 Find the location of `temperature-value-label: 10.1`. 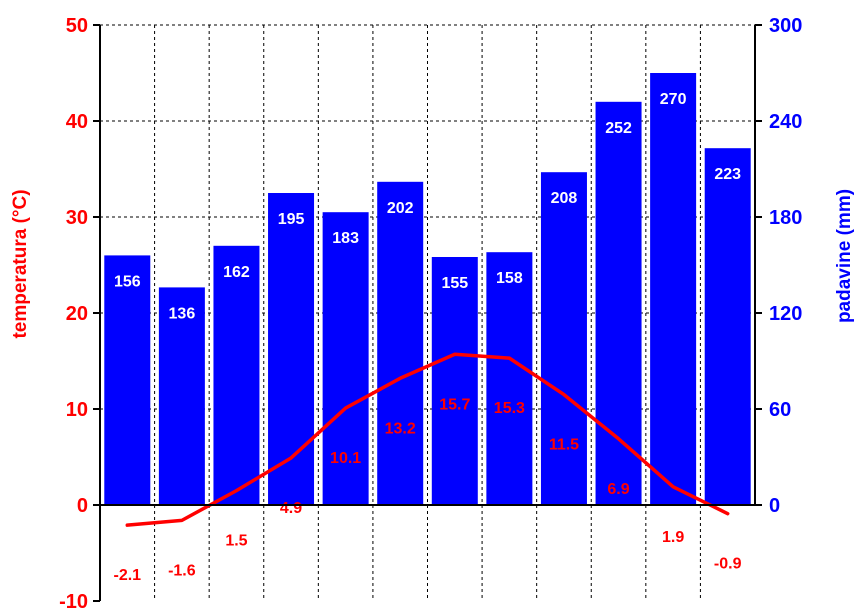

temperature-value-label: 10.1 is located at coordinates (345, 458).